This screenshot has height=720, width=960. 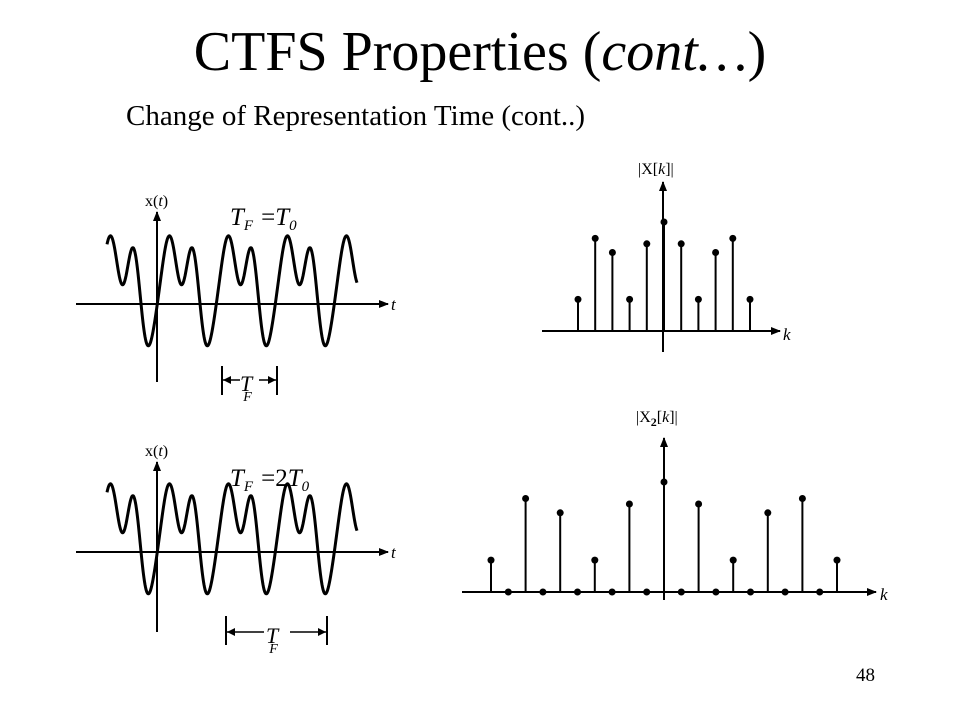 What do you see at coordinates (837, 560) in the screenshot?
I see `spectrum-plot-2-point-k10` at bounding box center [837, 560].